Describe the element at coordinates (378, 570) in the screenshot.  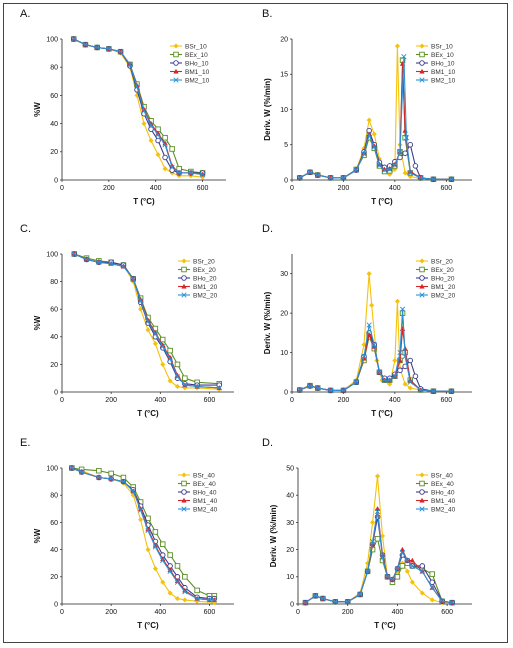
I see `series-bex` at that location.